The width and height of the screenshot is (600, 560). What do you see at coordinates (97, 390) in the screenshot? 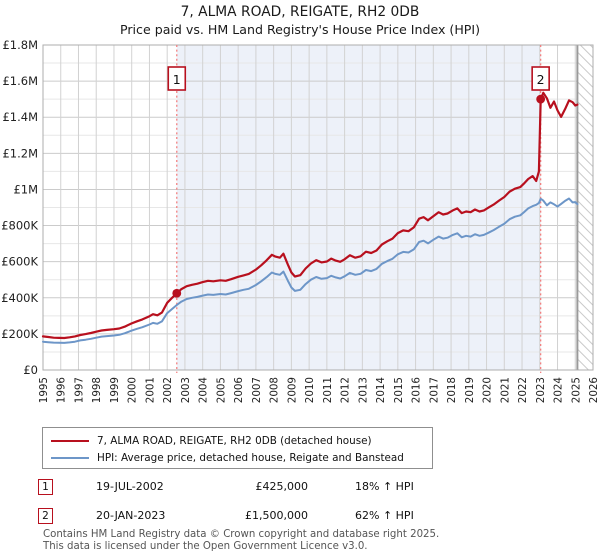
I see `x-tick-label: 1998` at bounding box center [97, 390].